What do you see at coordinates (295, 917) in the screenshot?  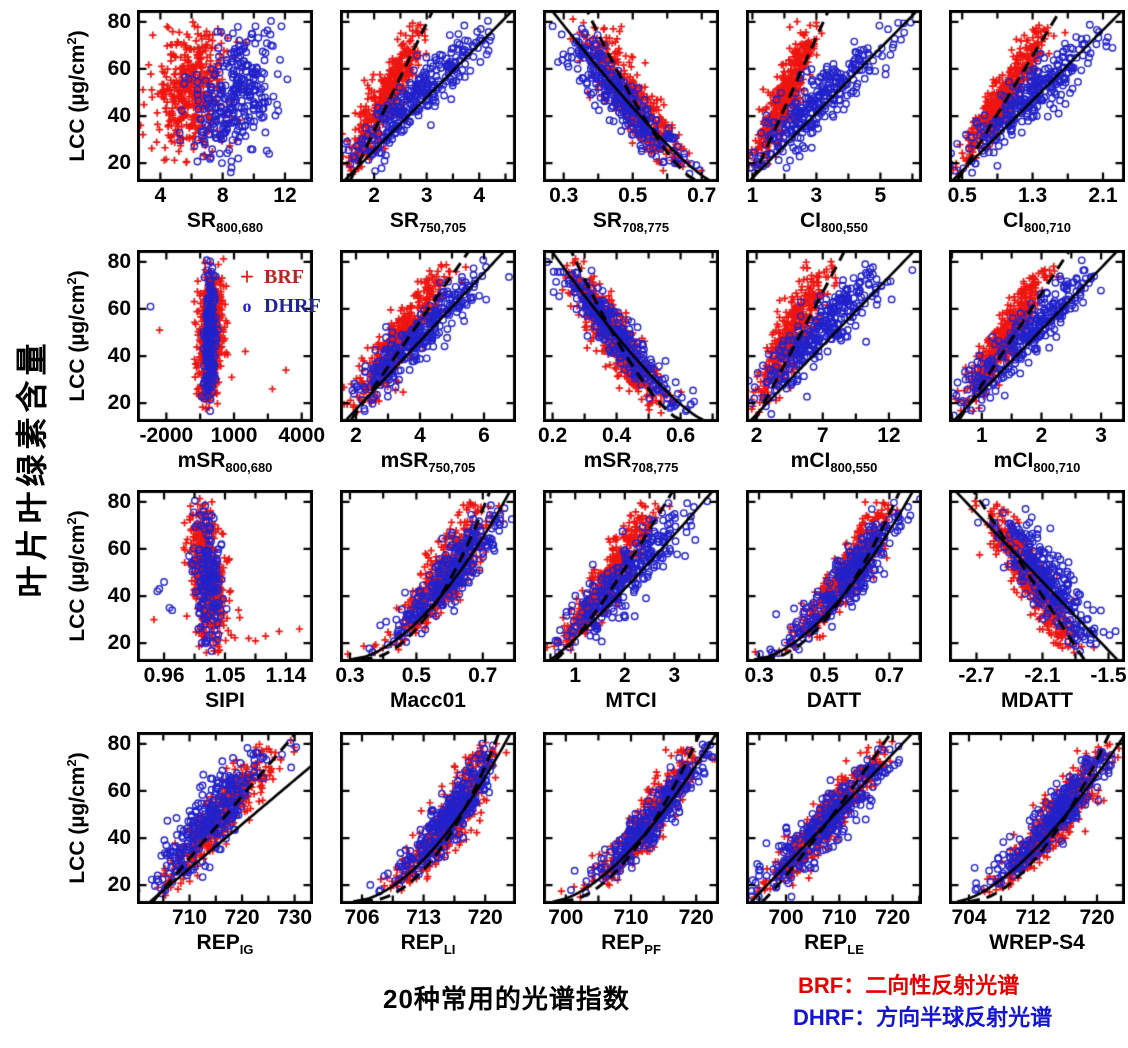 I see `x-tick-label: 730` at bounding box center [295, 917].